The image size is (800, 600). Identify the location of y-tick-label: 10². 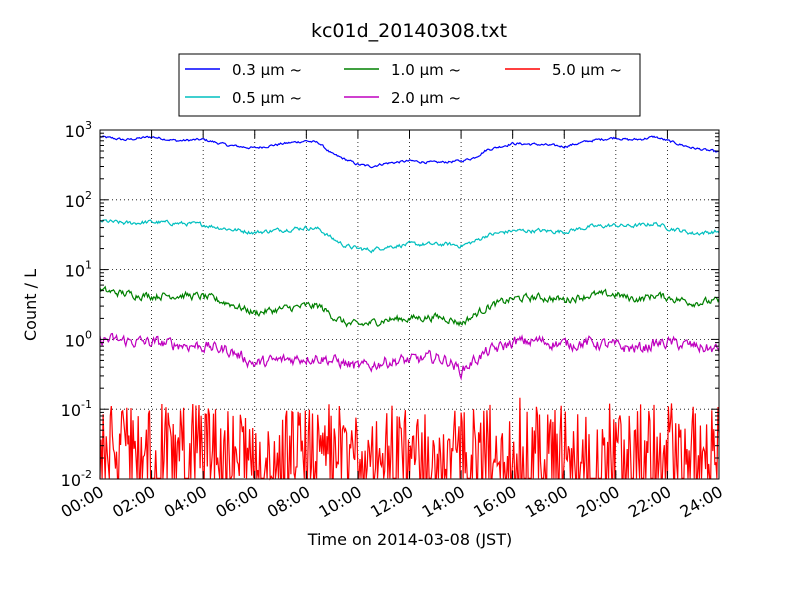
(78, 200).